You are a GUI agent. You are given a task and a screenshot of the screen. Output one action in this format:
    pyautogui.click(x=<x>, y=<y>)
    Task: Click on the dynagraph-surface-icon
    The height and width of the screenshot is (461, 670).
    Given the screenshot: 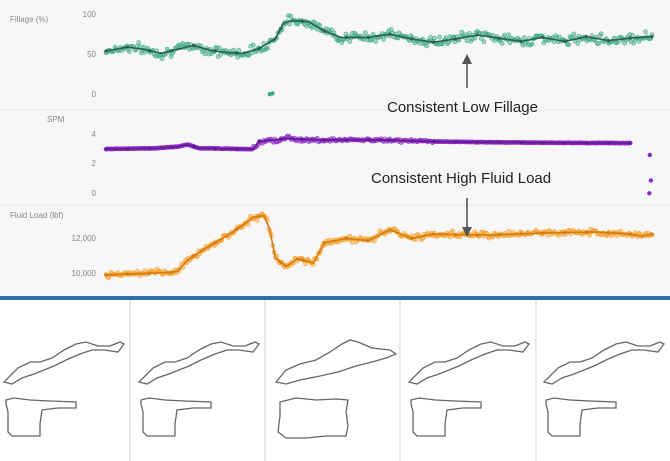 What is the action you would take?
    pyautogui.click(x=336, y=362)
    